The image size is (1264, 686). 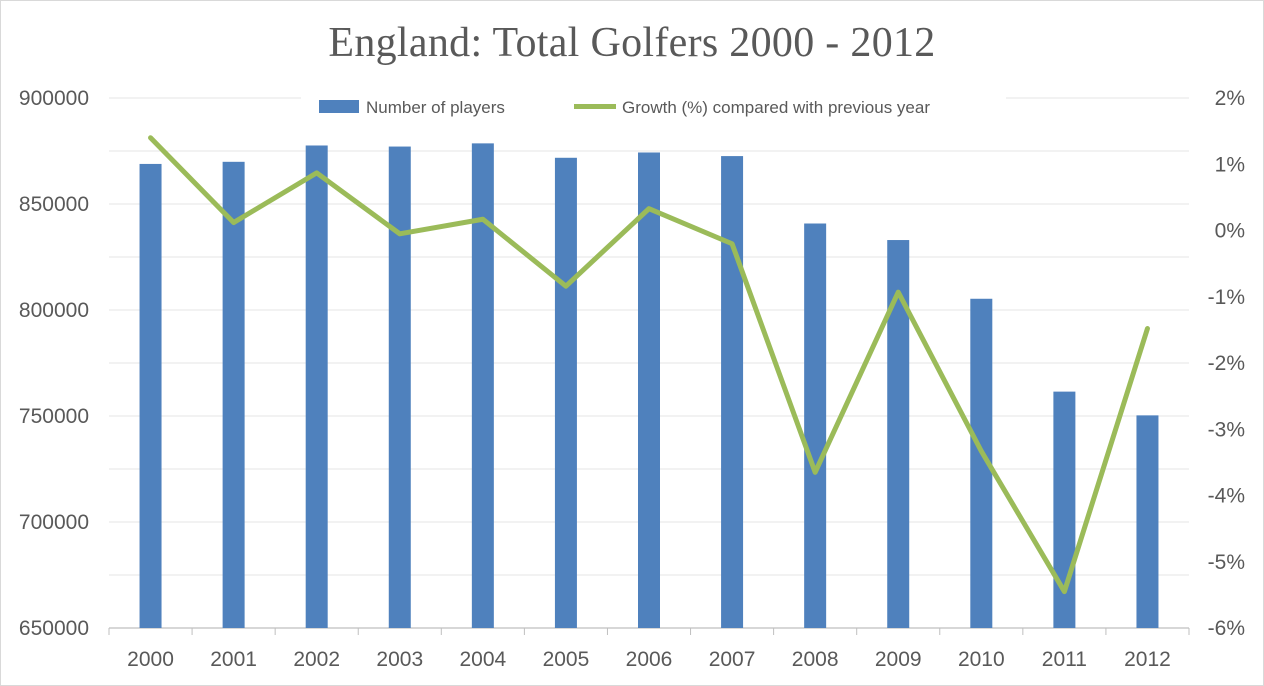 I want to click on x-tick-label: 2006, so click(x=649, y=659).